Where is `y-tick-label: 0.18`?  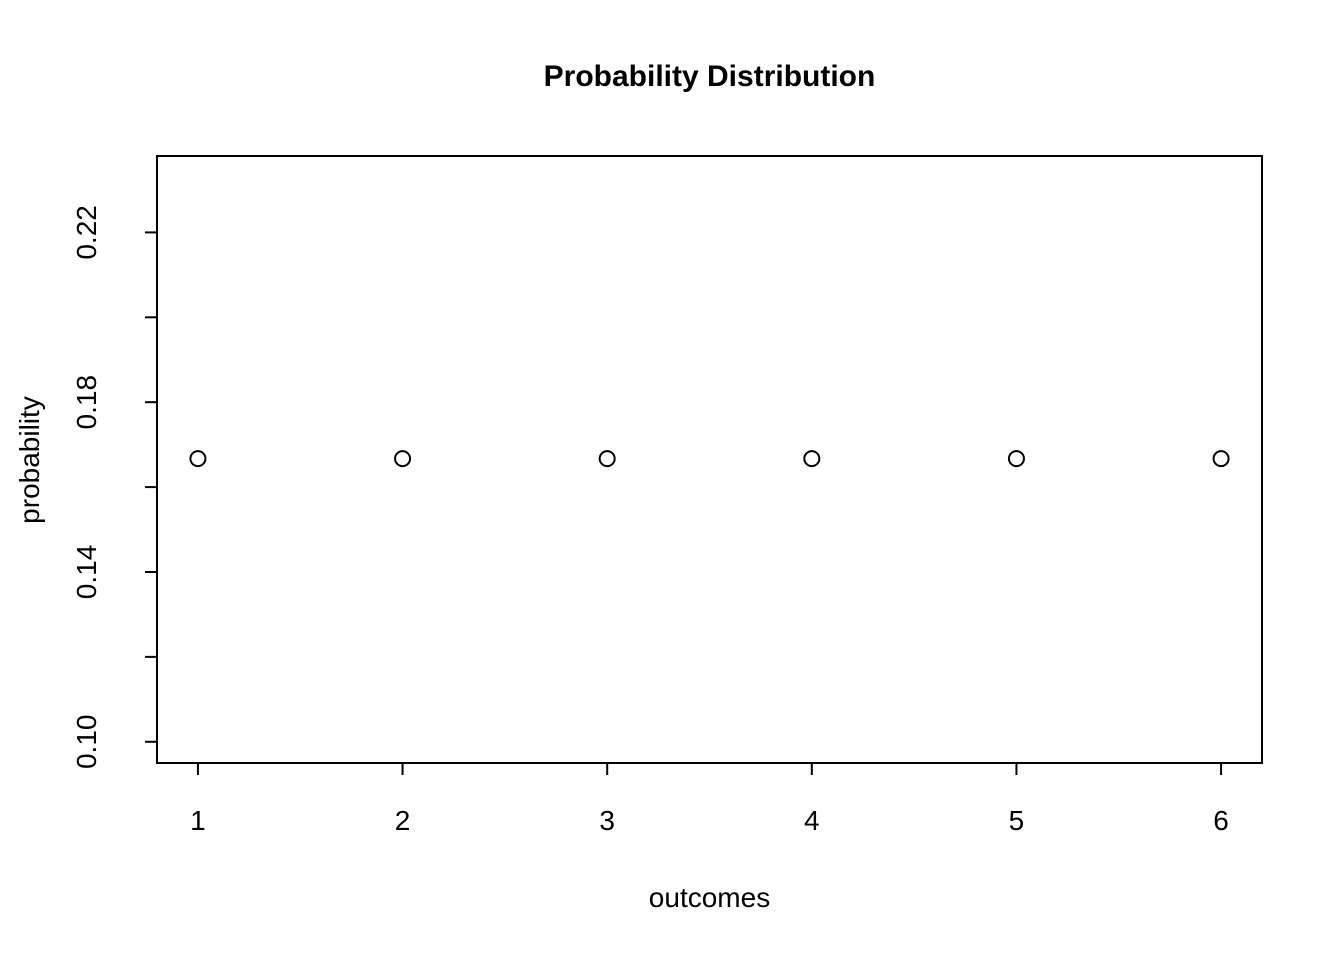
y-tick-label: 0.18 is located at coordinates (86, 402).